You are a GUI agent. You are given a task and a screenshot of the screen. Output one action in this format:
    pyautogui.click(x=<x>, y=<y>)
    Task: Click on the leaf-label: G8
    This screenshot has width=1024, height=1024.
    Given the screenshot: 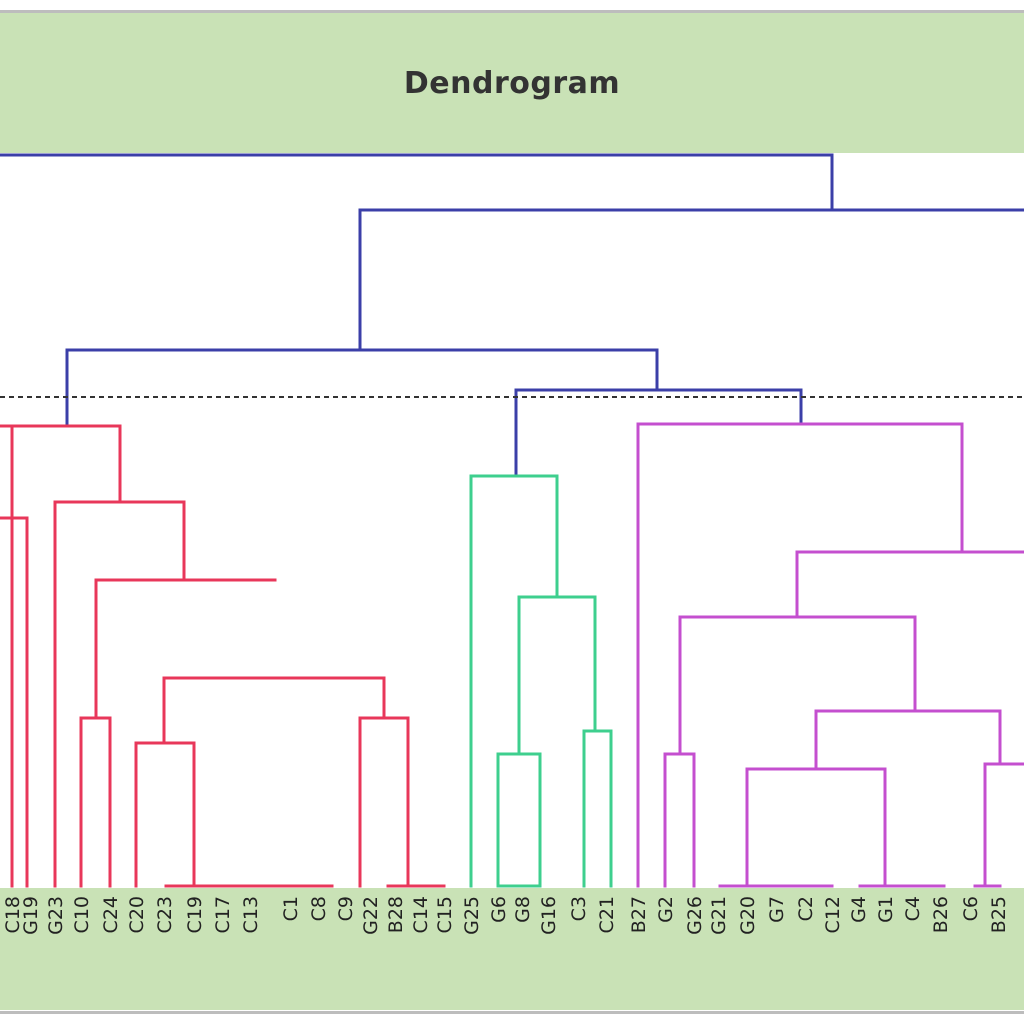 What is the action you would take?
    pyautogui.click(x=523, y=909)
    